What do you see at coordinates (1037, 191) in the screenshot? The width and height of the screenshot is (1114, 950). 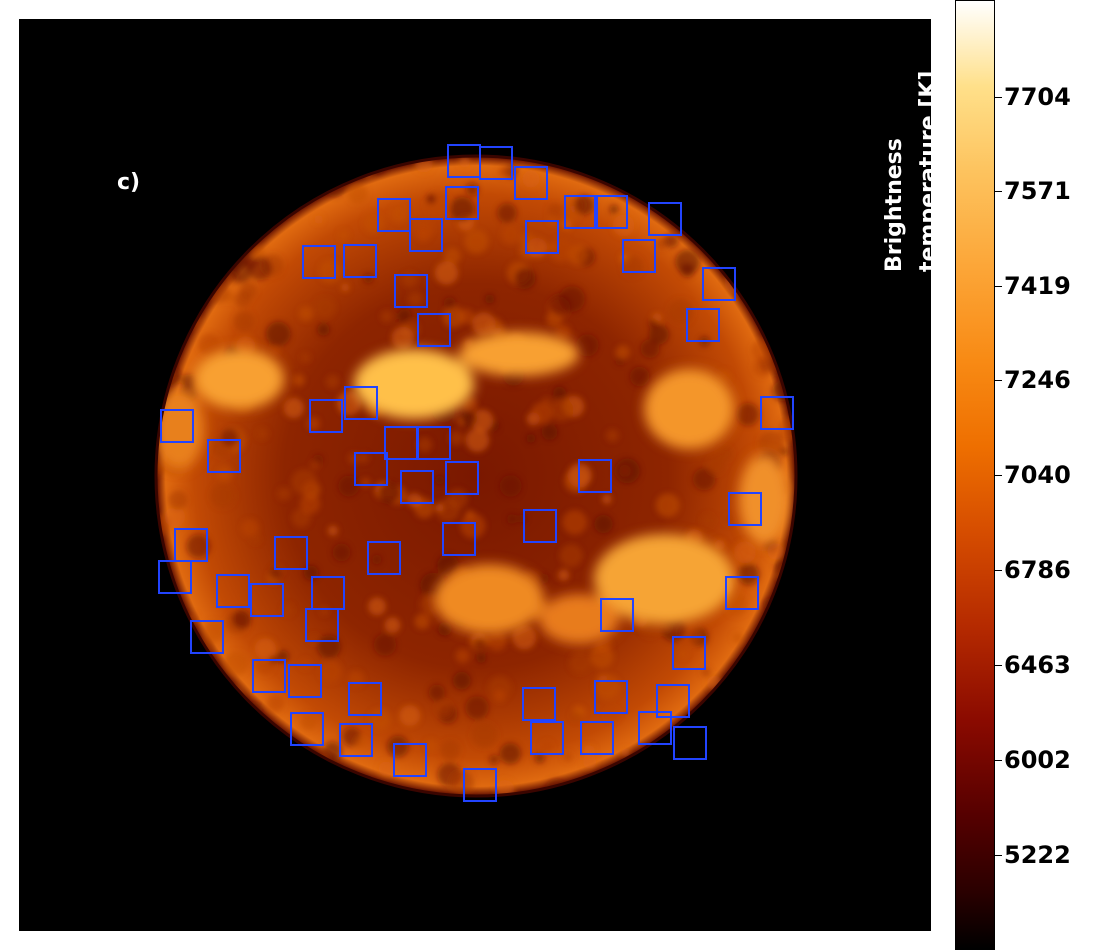 I see `colorbar-tick-label: 7571` at bounding box center [1037, 191].